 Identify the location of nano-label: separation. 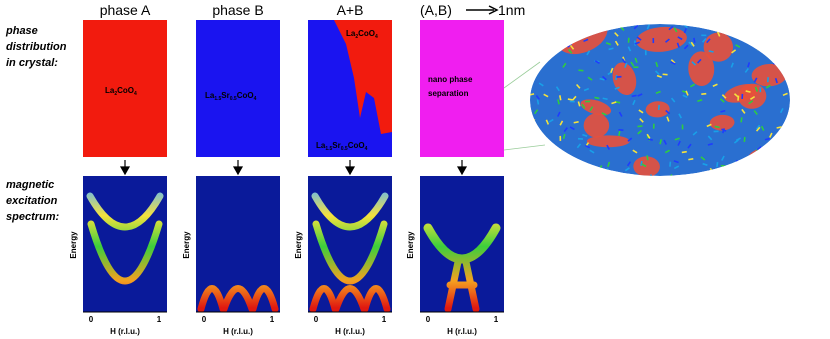
(448, 93).